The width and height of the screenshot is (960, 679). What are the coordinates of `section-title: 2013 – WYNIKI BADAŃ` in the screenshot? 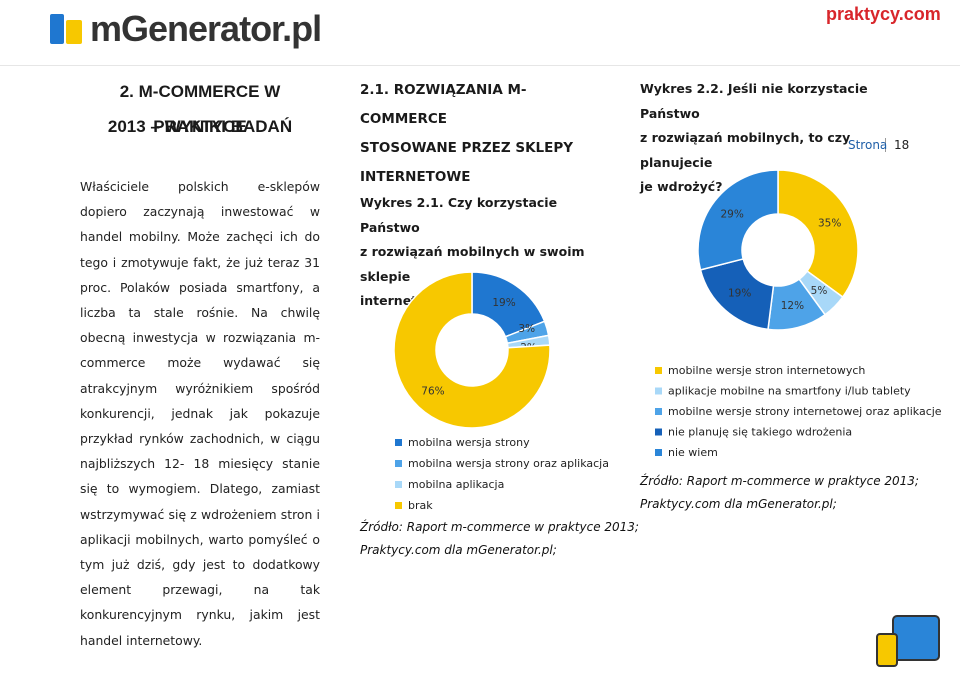 It's located at (200, 126).